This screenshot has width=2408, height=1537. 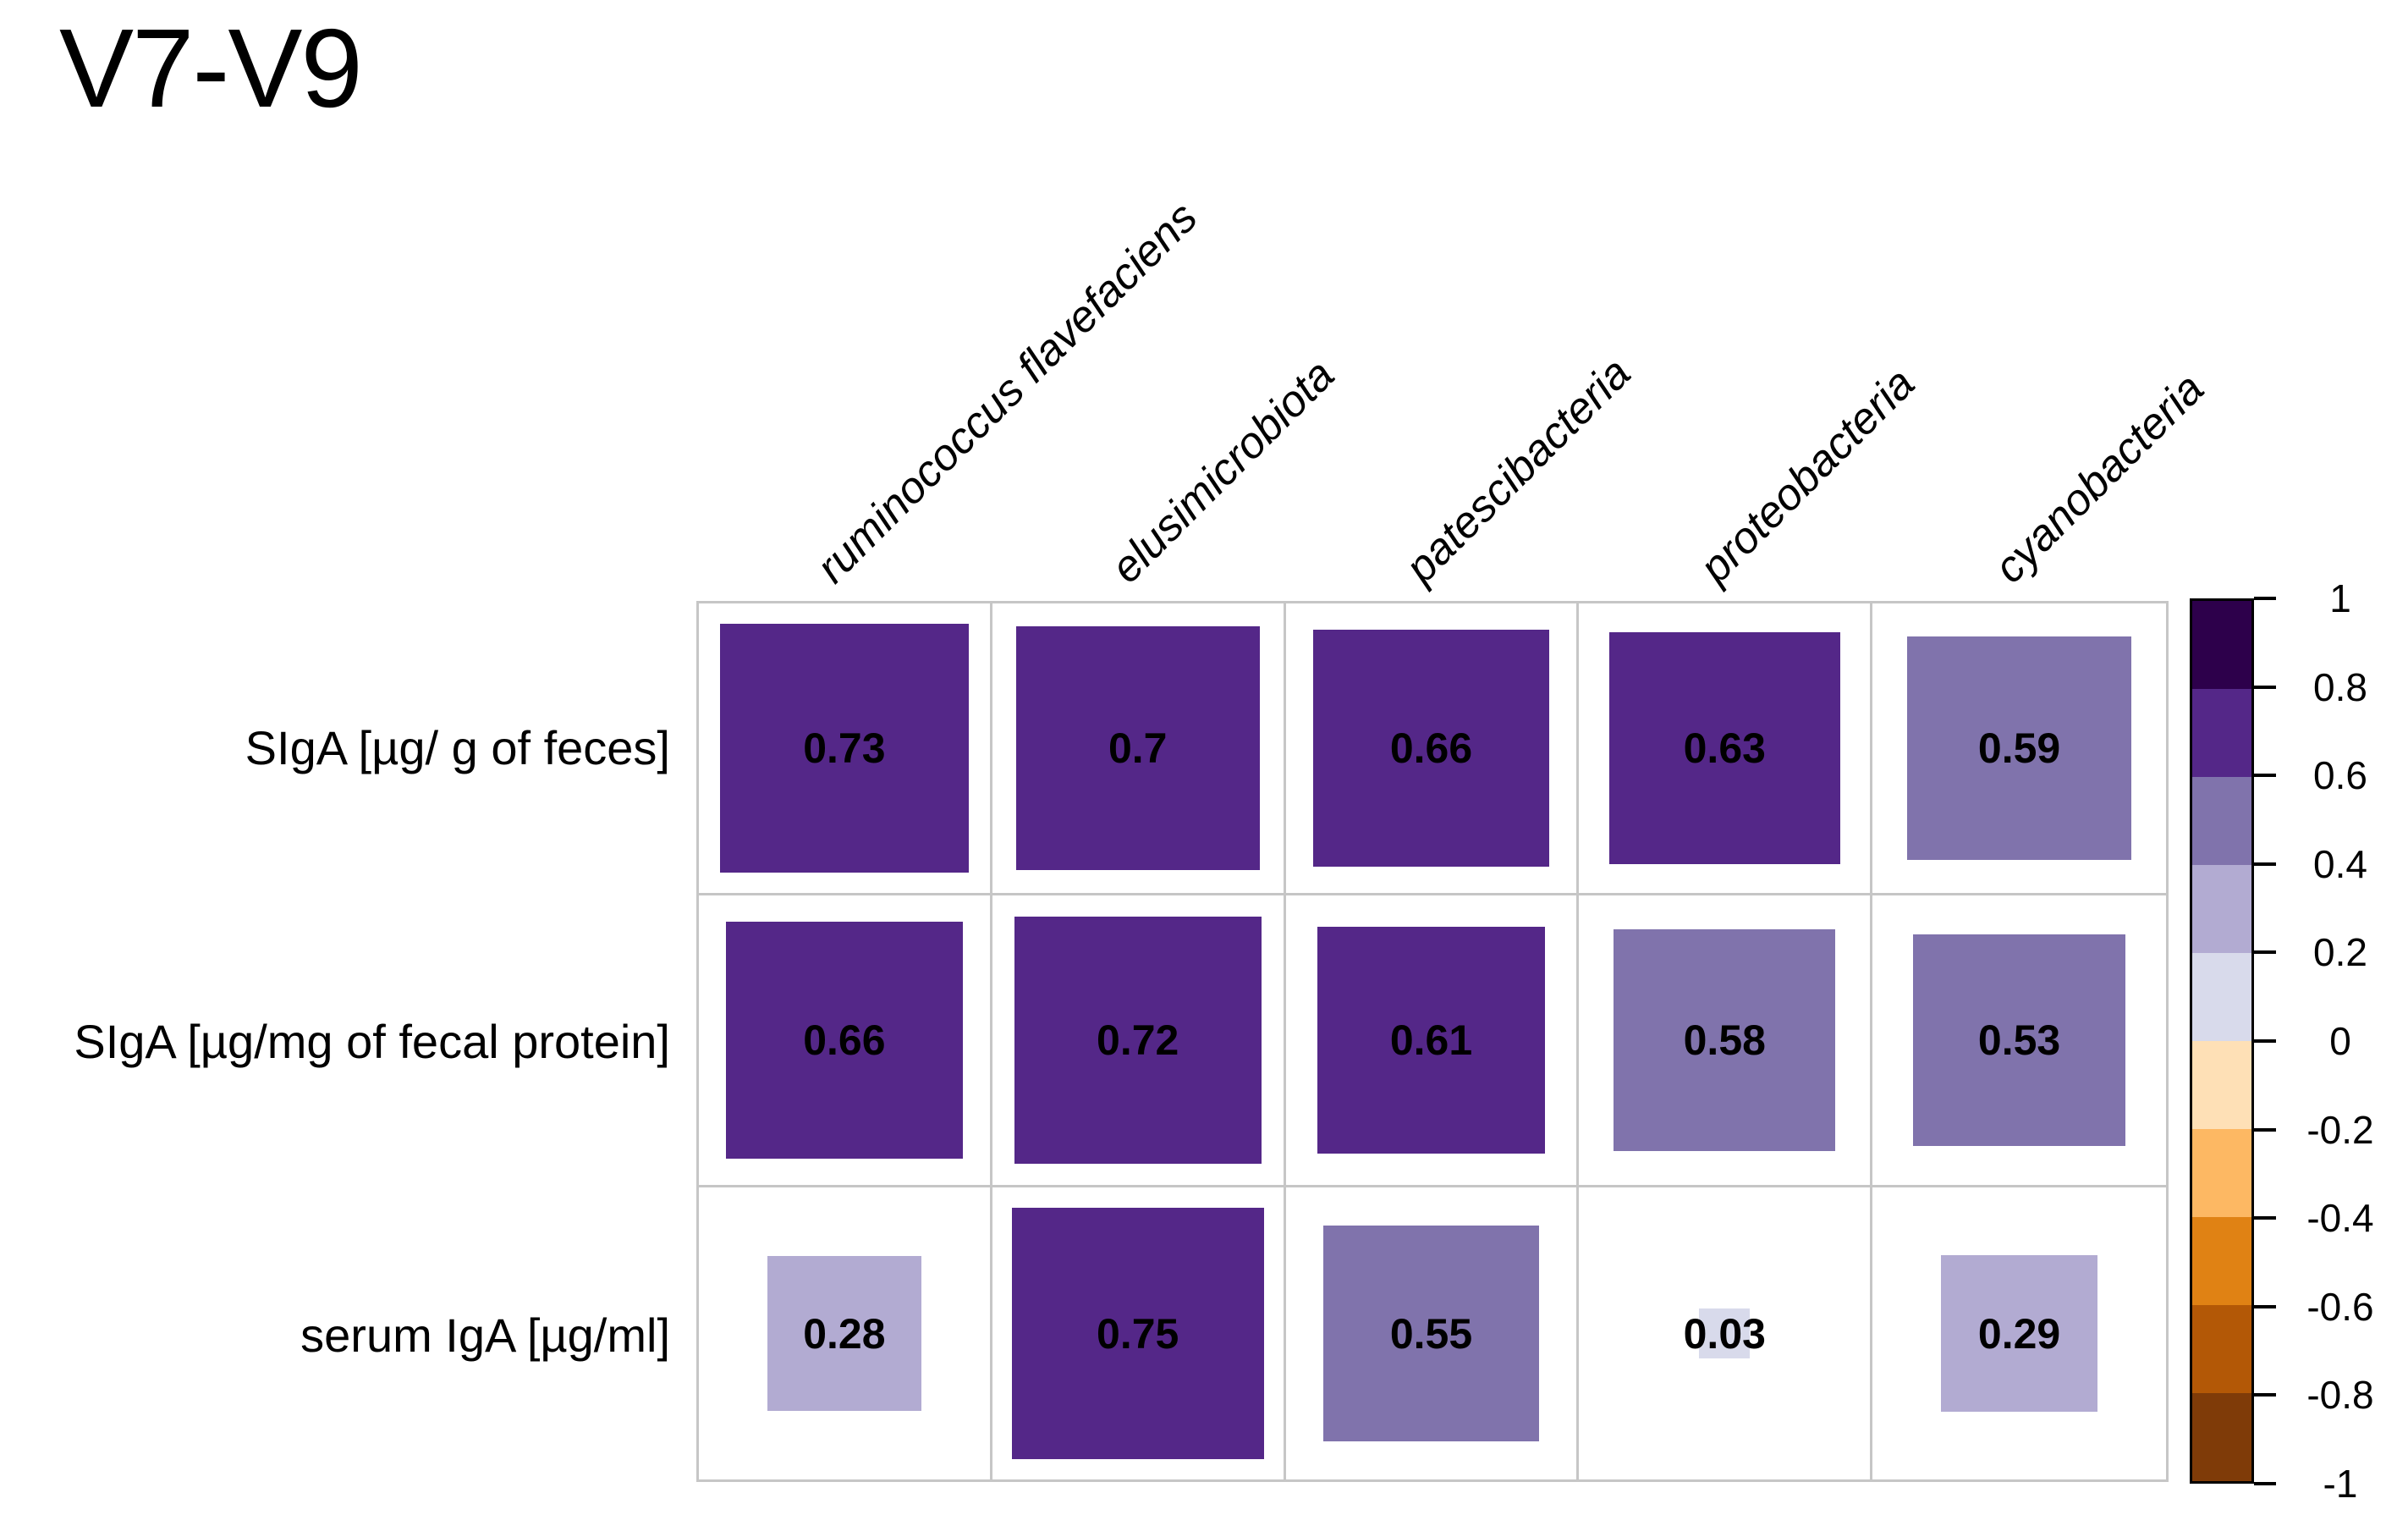 I want to click on corr-cell: 0.75, so click(x=1139, y=1333).